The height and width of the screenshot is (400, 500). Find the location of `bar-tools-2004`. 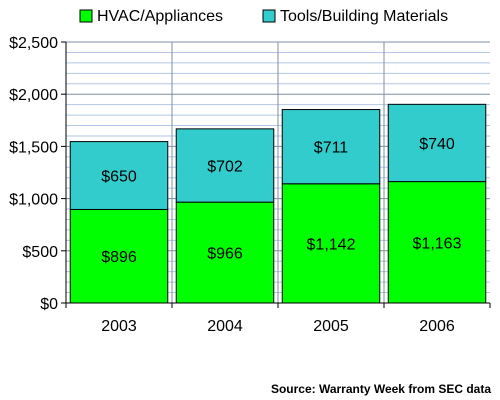

bar-tools-2004 is located at coordinates (225, 165).